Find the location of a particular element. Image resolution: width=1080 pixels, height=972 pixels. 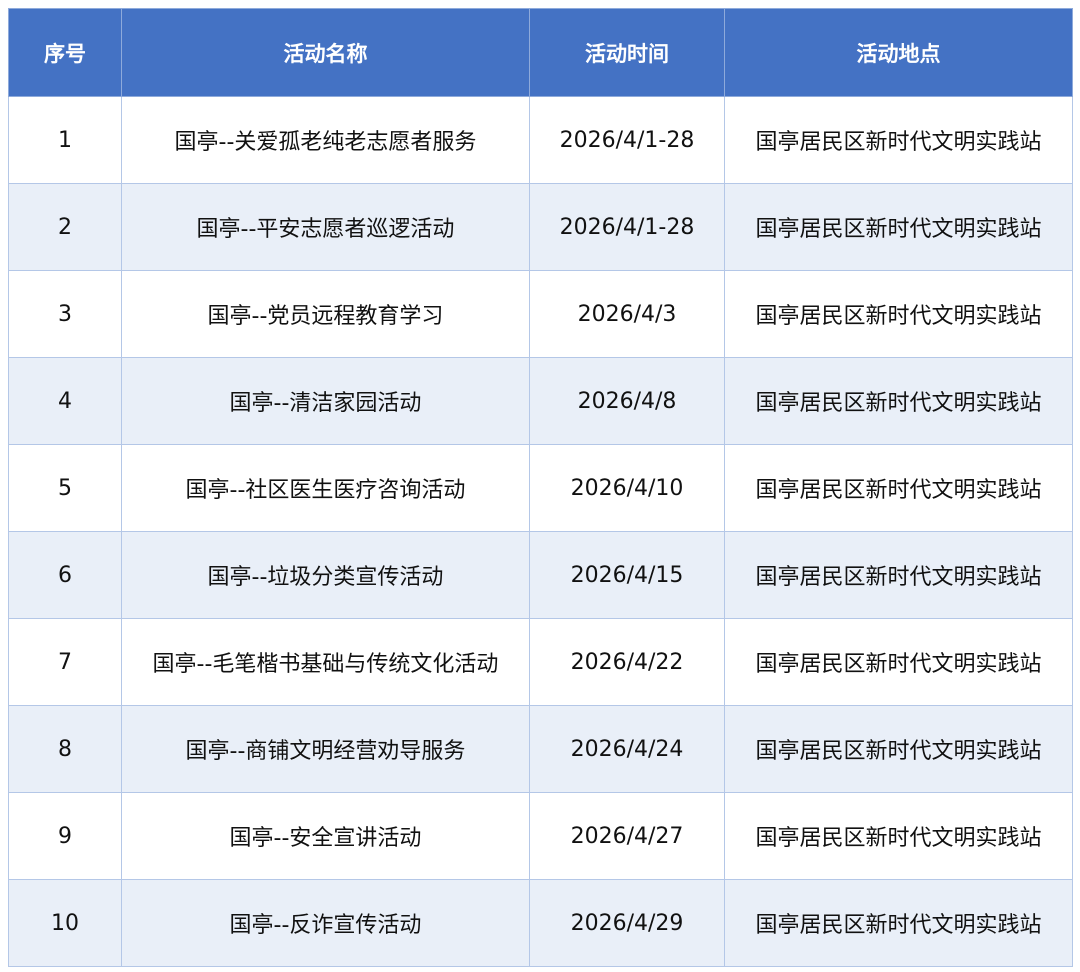

cell-no: 10 is located at coordinates (65, 923).